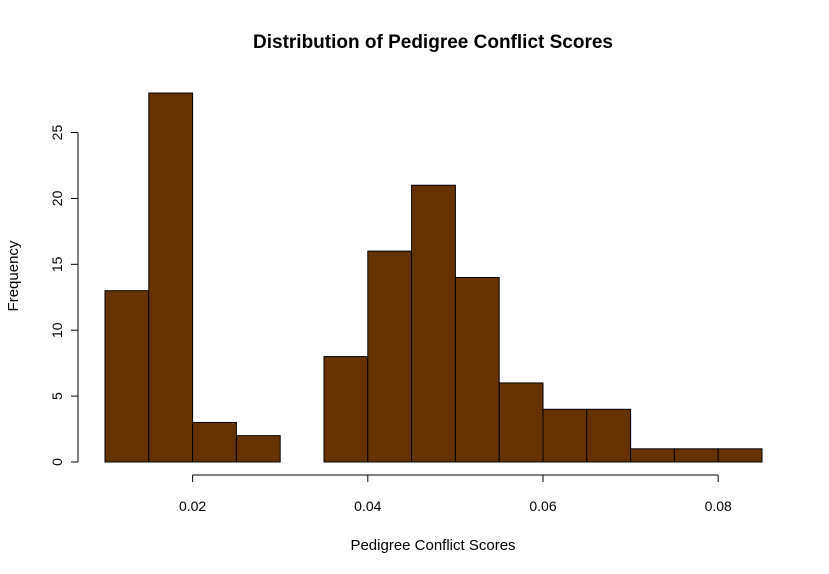 Image resolution: width=829 pixels, height=574 pixels. I want to click on x-tick-label: 0.02, so click(192, 506).